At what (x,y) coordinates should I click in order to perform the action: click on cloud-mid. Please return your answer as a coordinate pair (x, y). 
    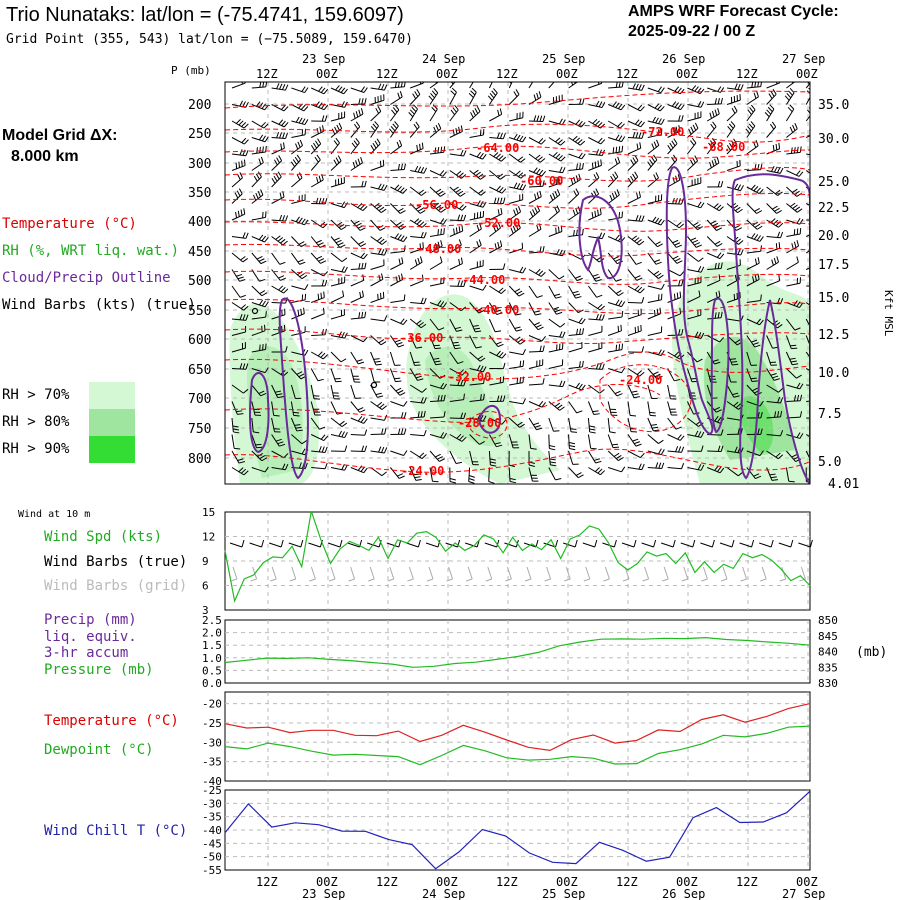
    Looking at the image, I should click on (490, 419).